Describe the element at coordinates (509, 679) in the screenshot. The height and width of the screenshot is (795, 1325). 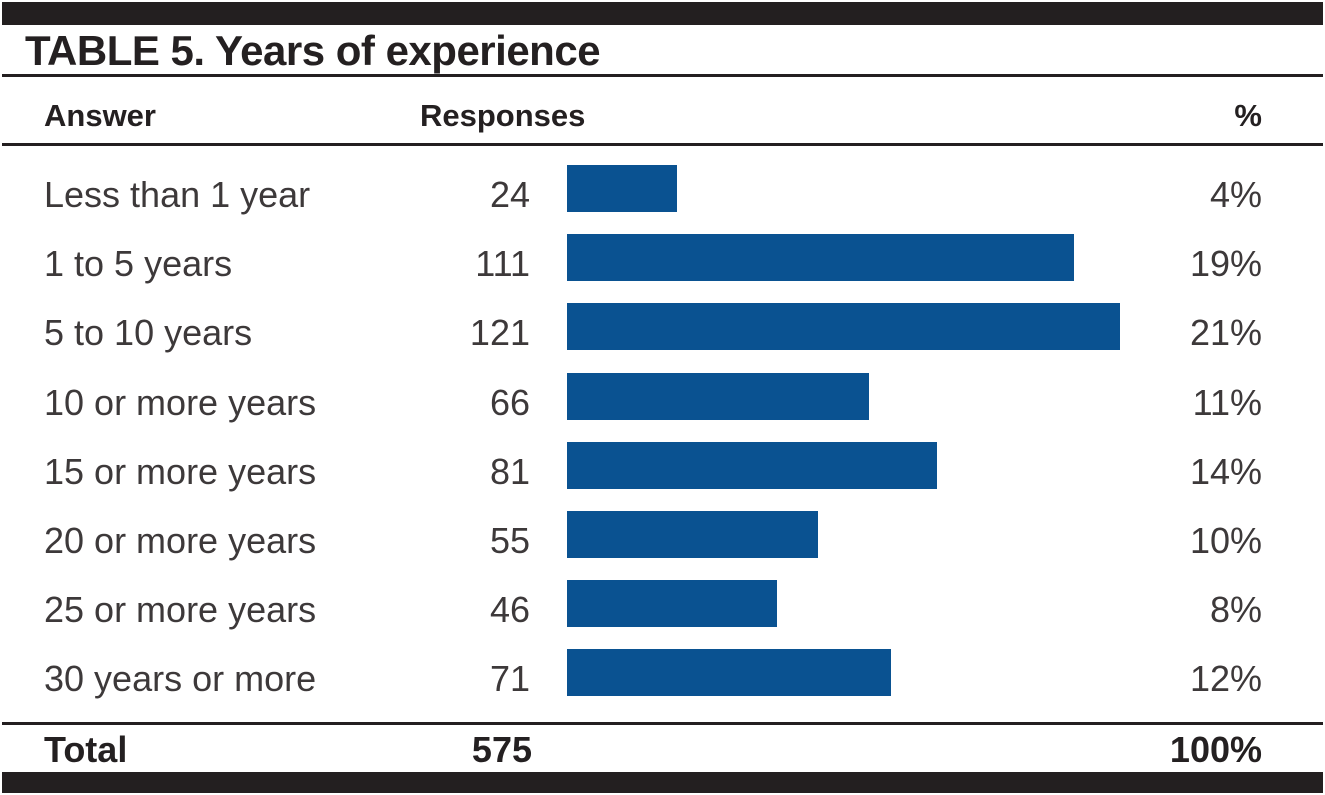
I see `row-responses-value: 71` at that location.